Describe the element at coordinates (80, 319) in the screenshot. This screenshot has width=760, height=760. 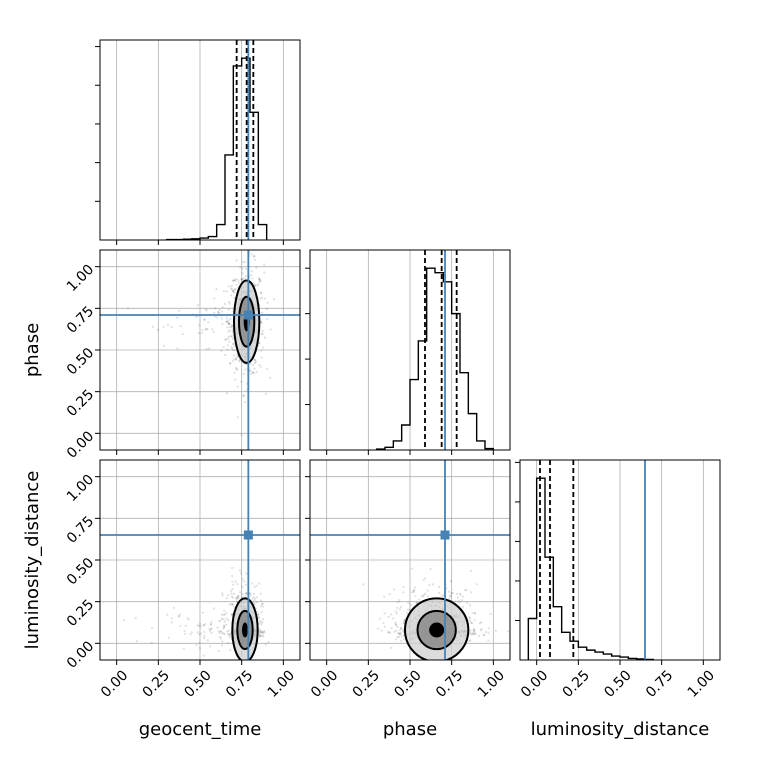
I see `y-tick-label: 0.75` at that location.